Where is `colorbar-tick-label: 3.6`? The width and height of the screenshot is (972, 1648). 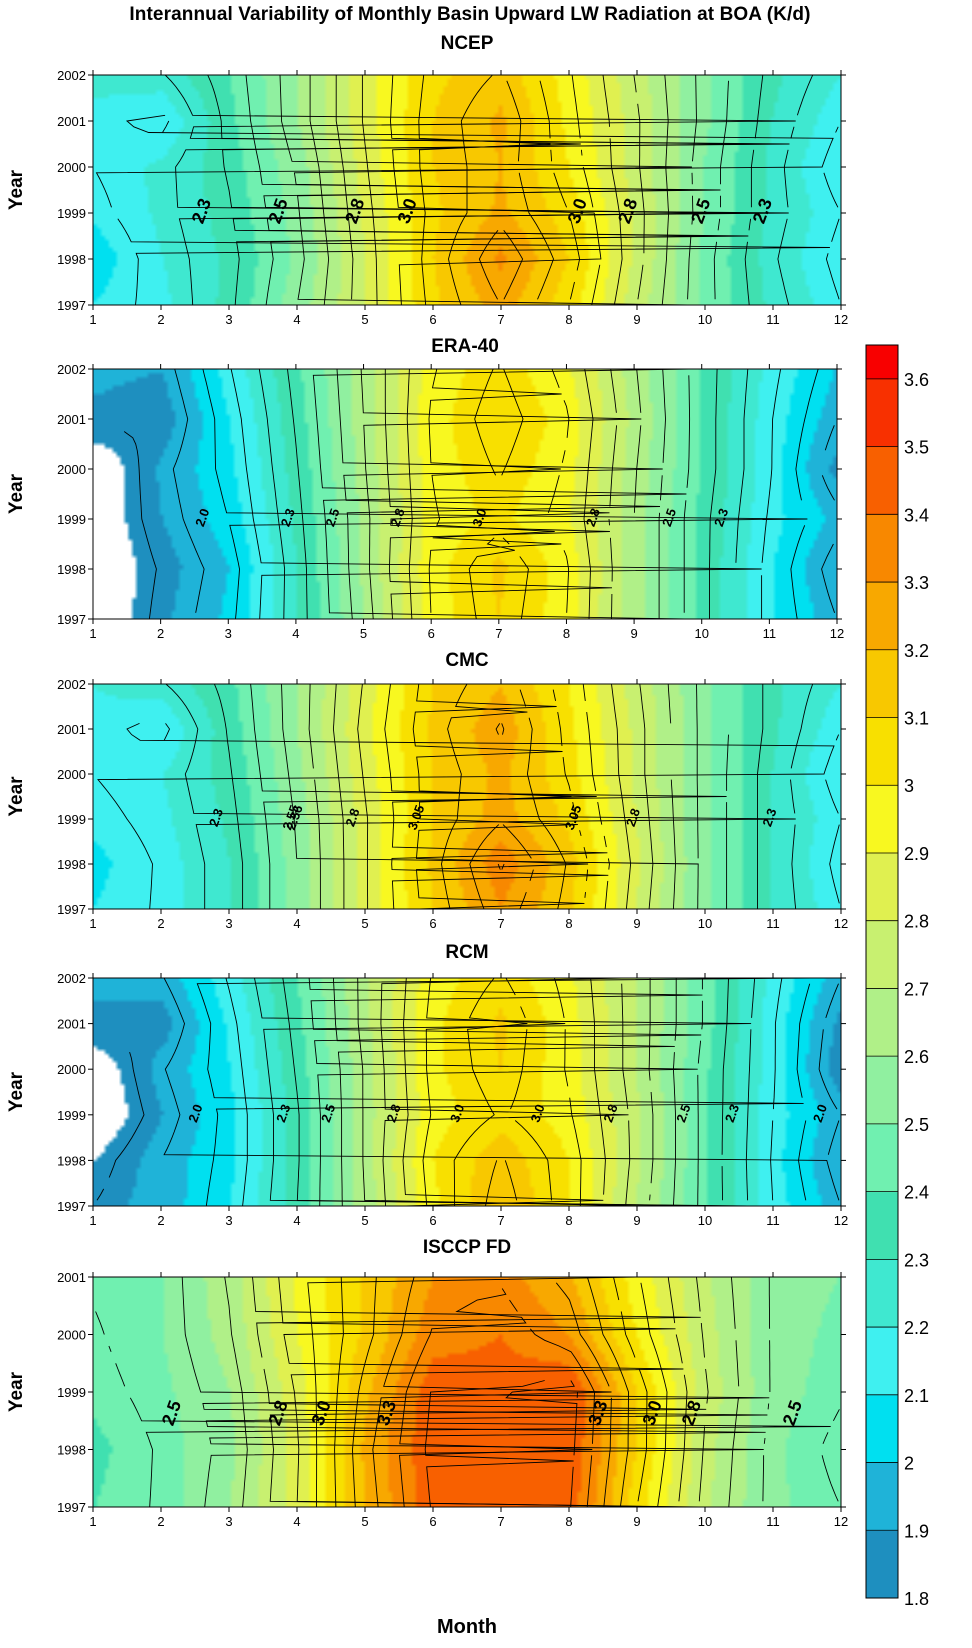
colorbar-tick-label: 3.6 is located at coordinates (916, 380).